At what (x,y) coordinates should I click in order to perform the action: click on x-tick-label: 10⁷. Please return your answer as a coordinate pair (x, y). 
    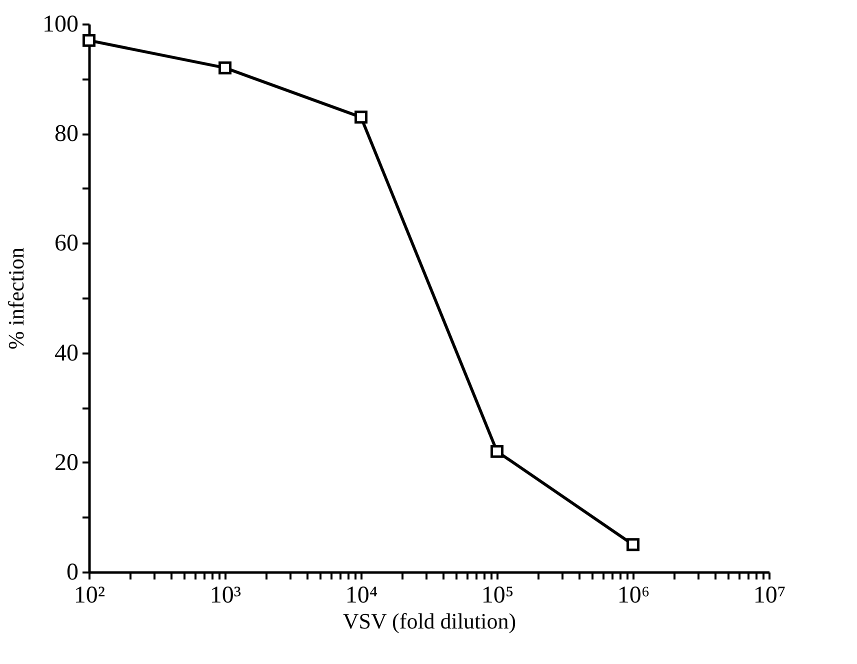
    Looking at the image, I should click on (769, 595).